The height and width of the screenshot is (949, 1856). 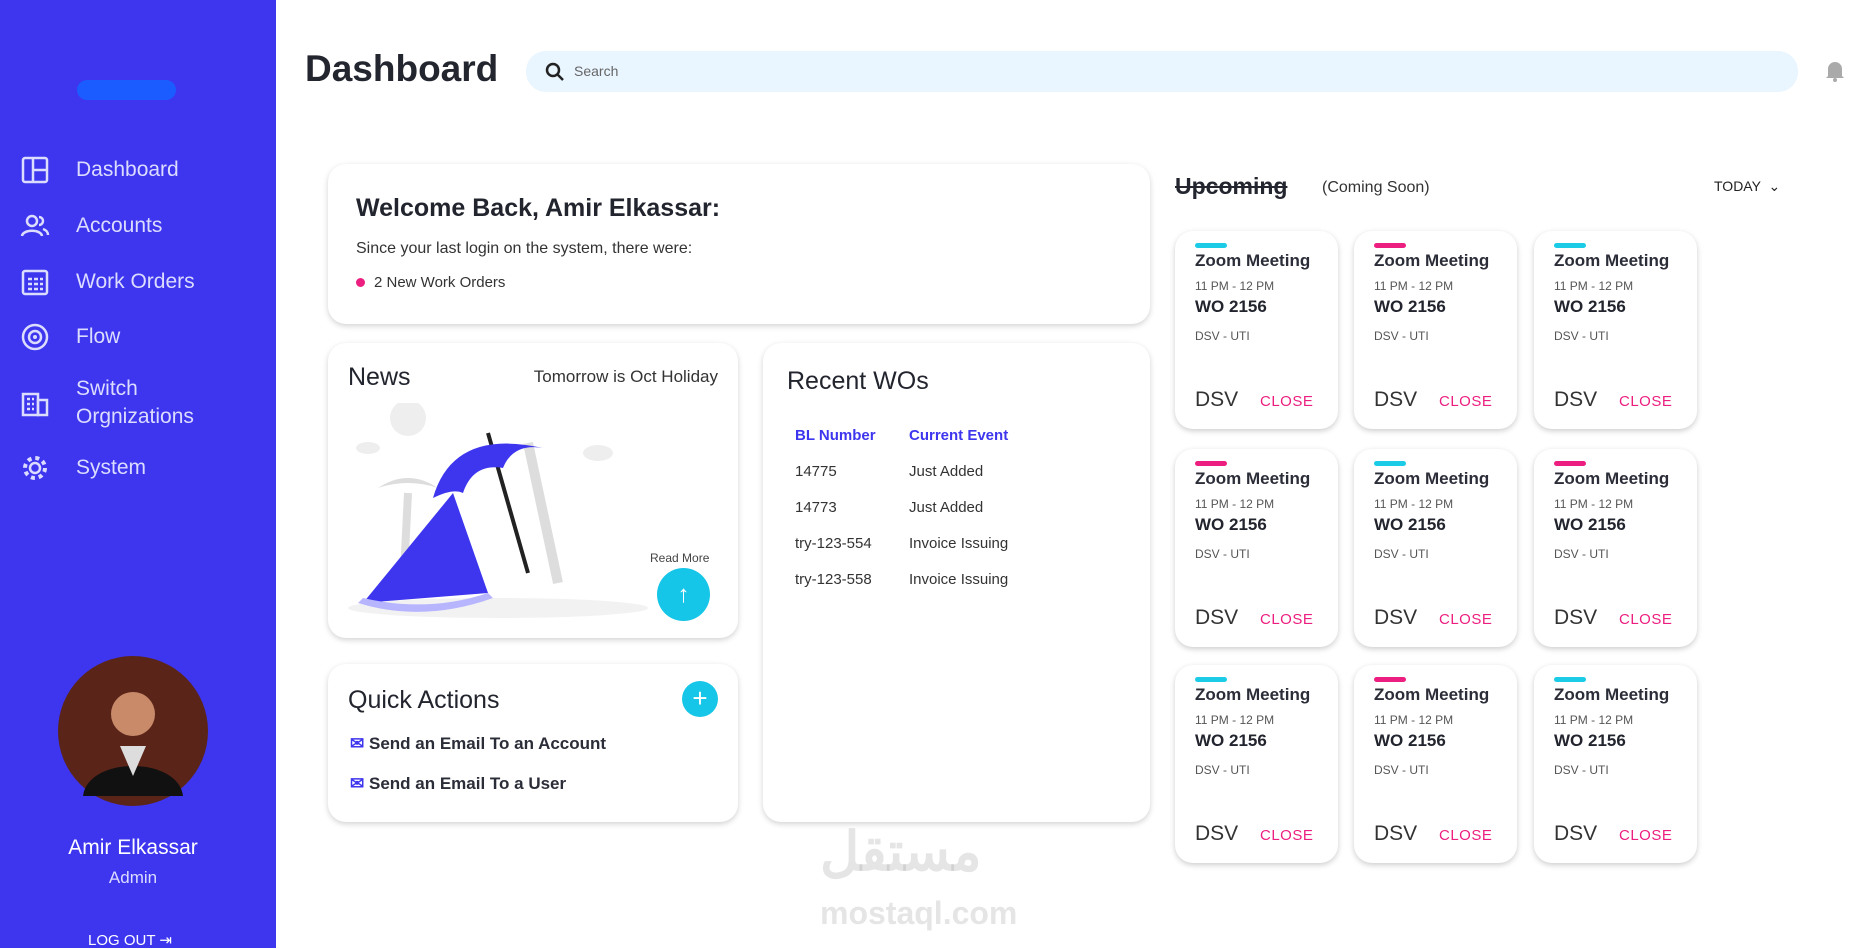 I want to click on add-button: +, so click(x=700, y=699).